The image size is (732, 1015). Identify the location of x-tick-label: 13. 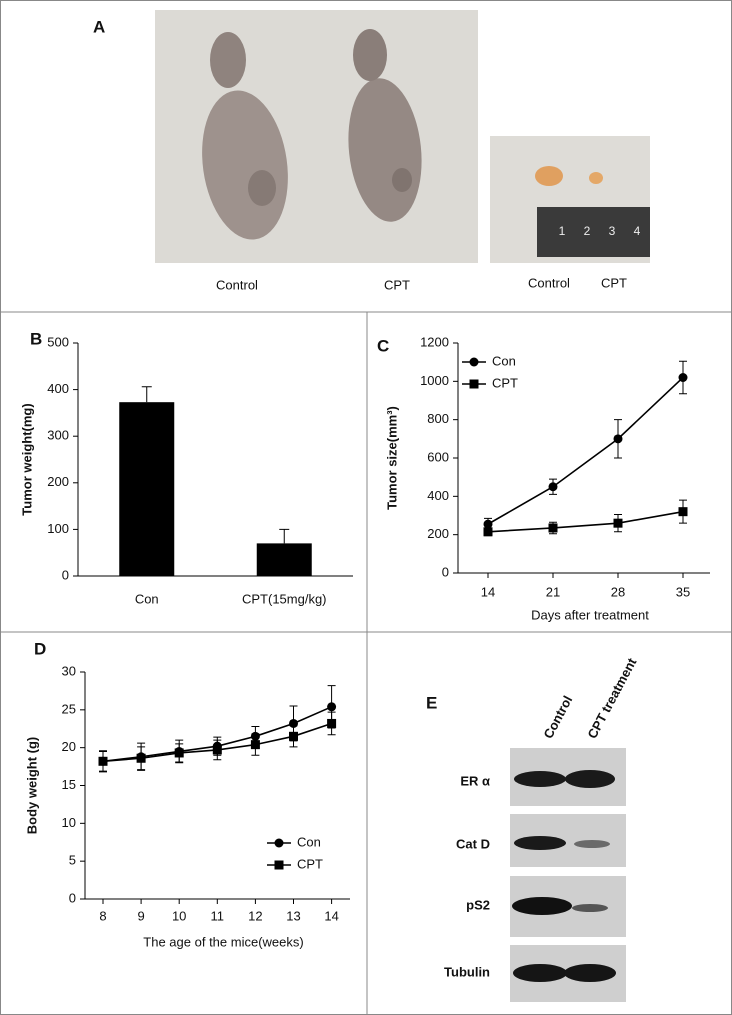
(293, 915).